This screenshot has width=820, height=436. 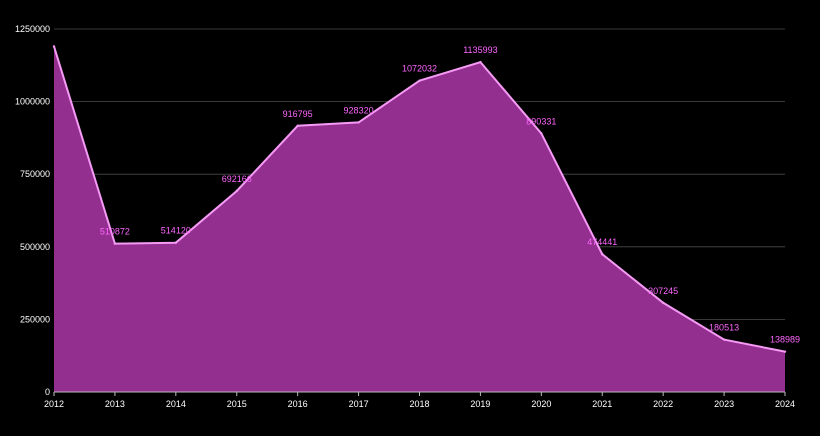 I want to click on data-label: 180513, so click(x=724, y=328).